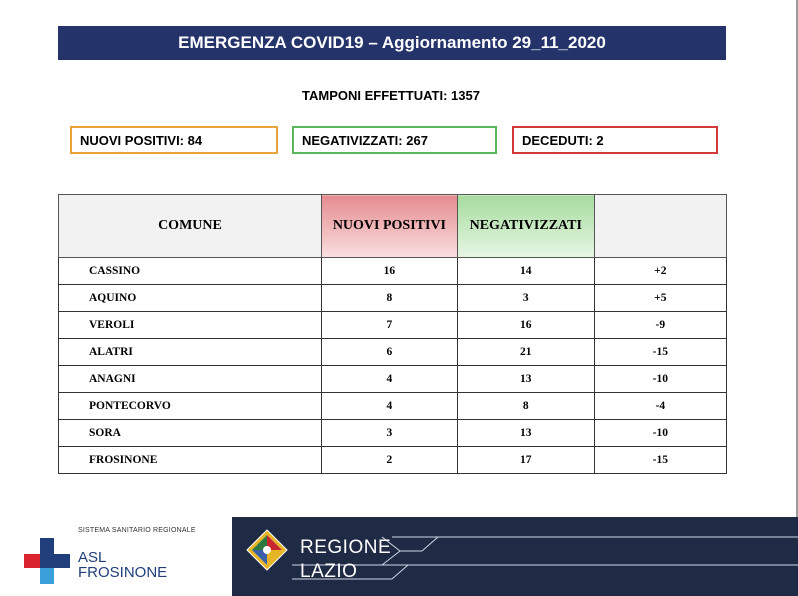 The width and height of the screenshot is (798, 596). I want to click on table-row: VEROLI 7 16 -9, so click(393, 325).